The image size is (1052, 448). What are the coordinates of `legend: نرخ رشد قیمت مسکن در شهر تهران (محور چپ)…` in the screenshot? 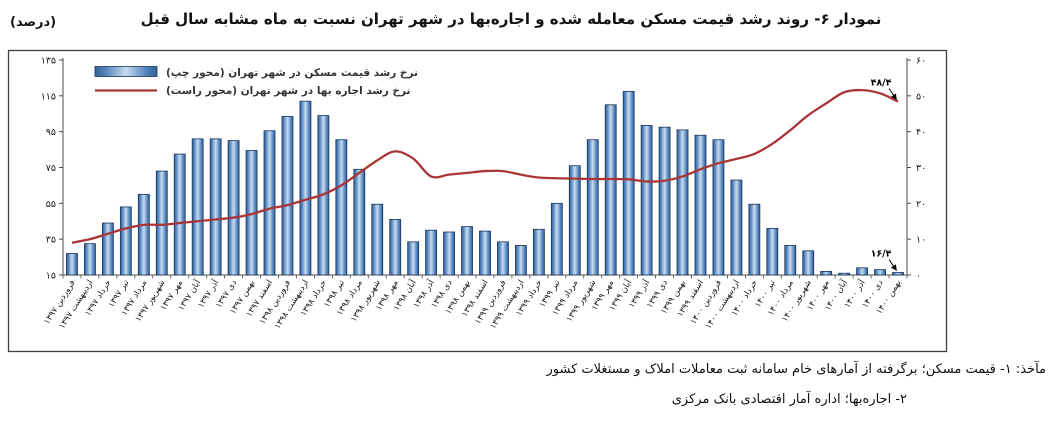 It's located at (256, 81).